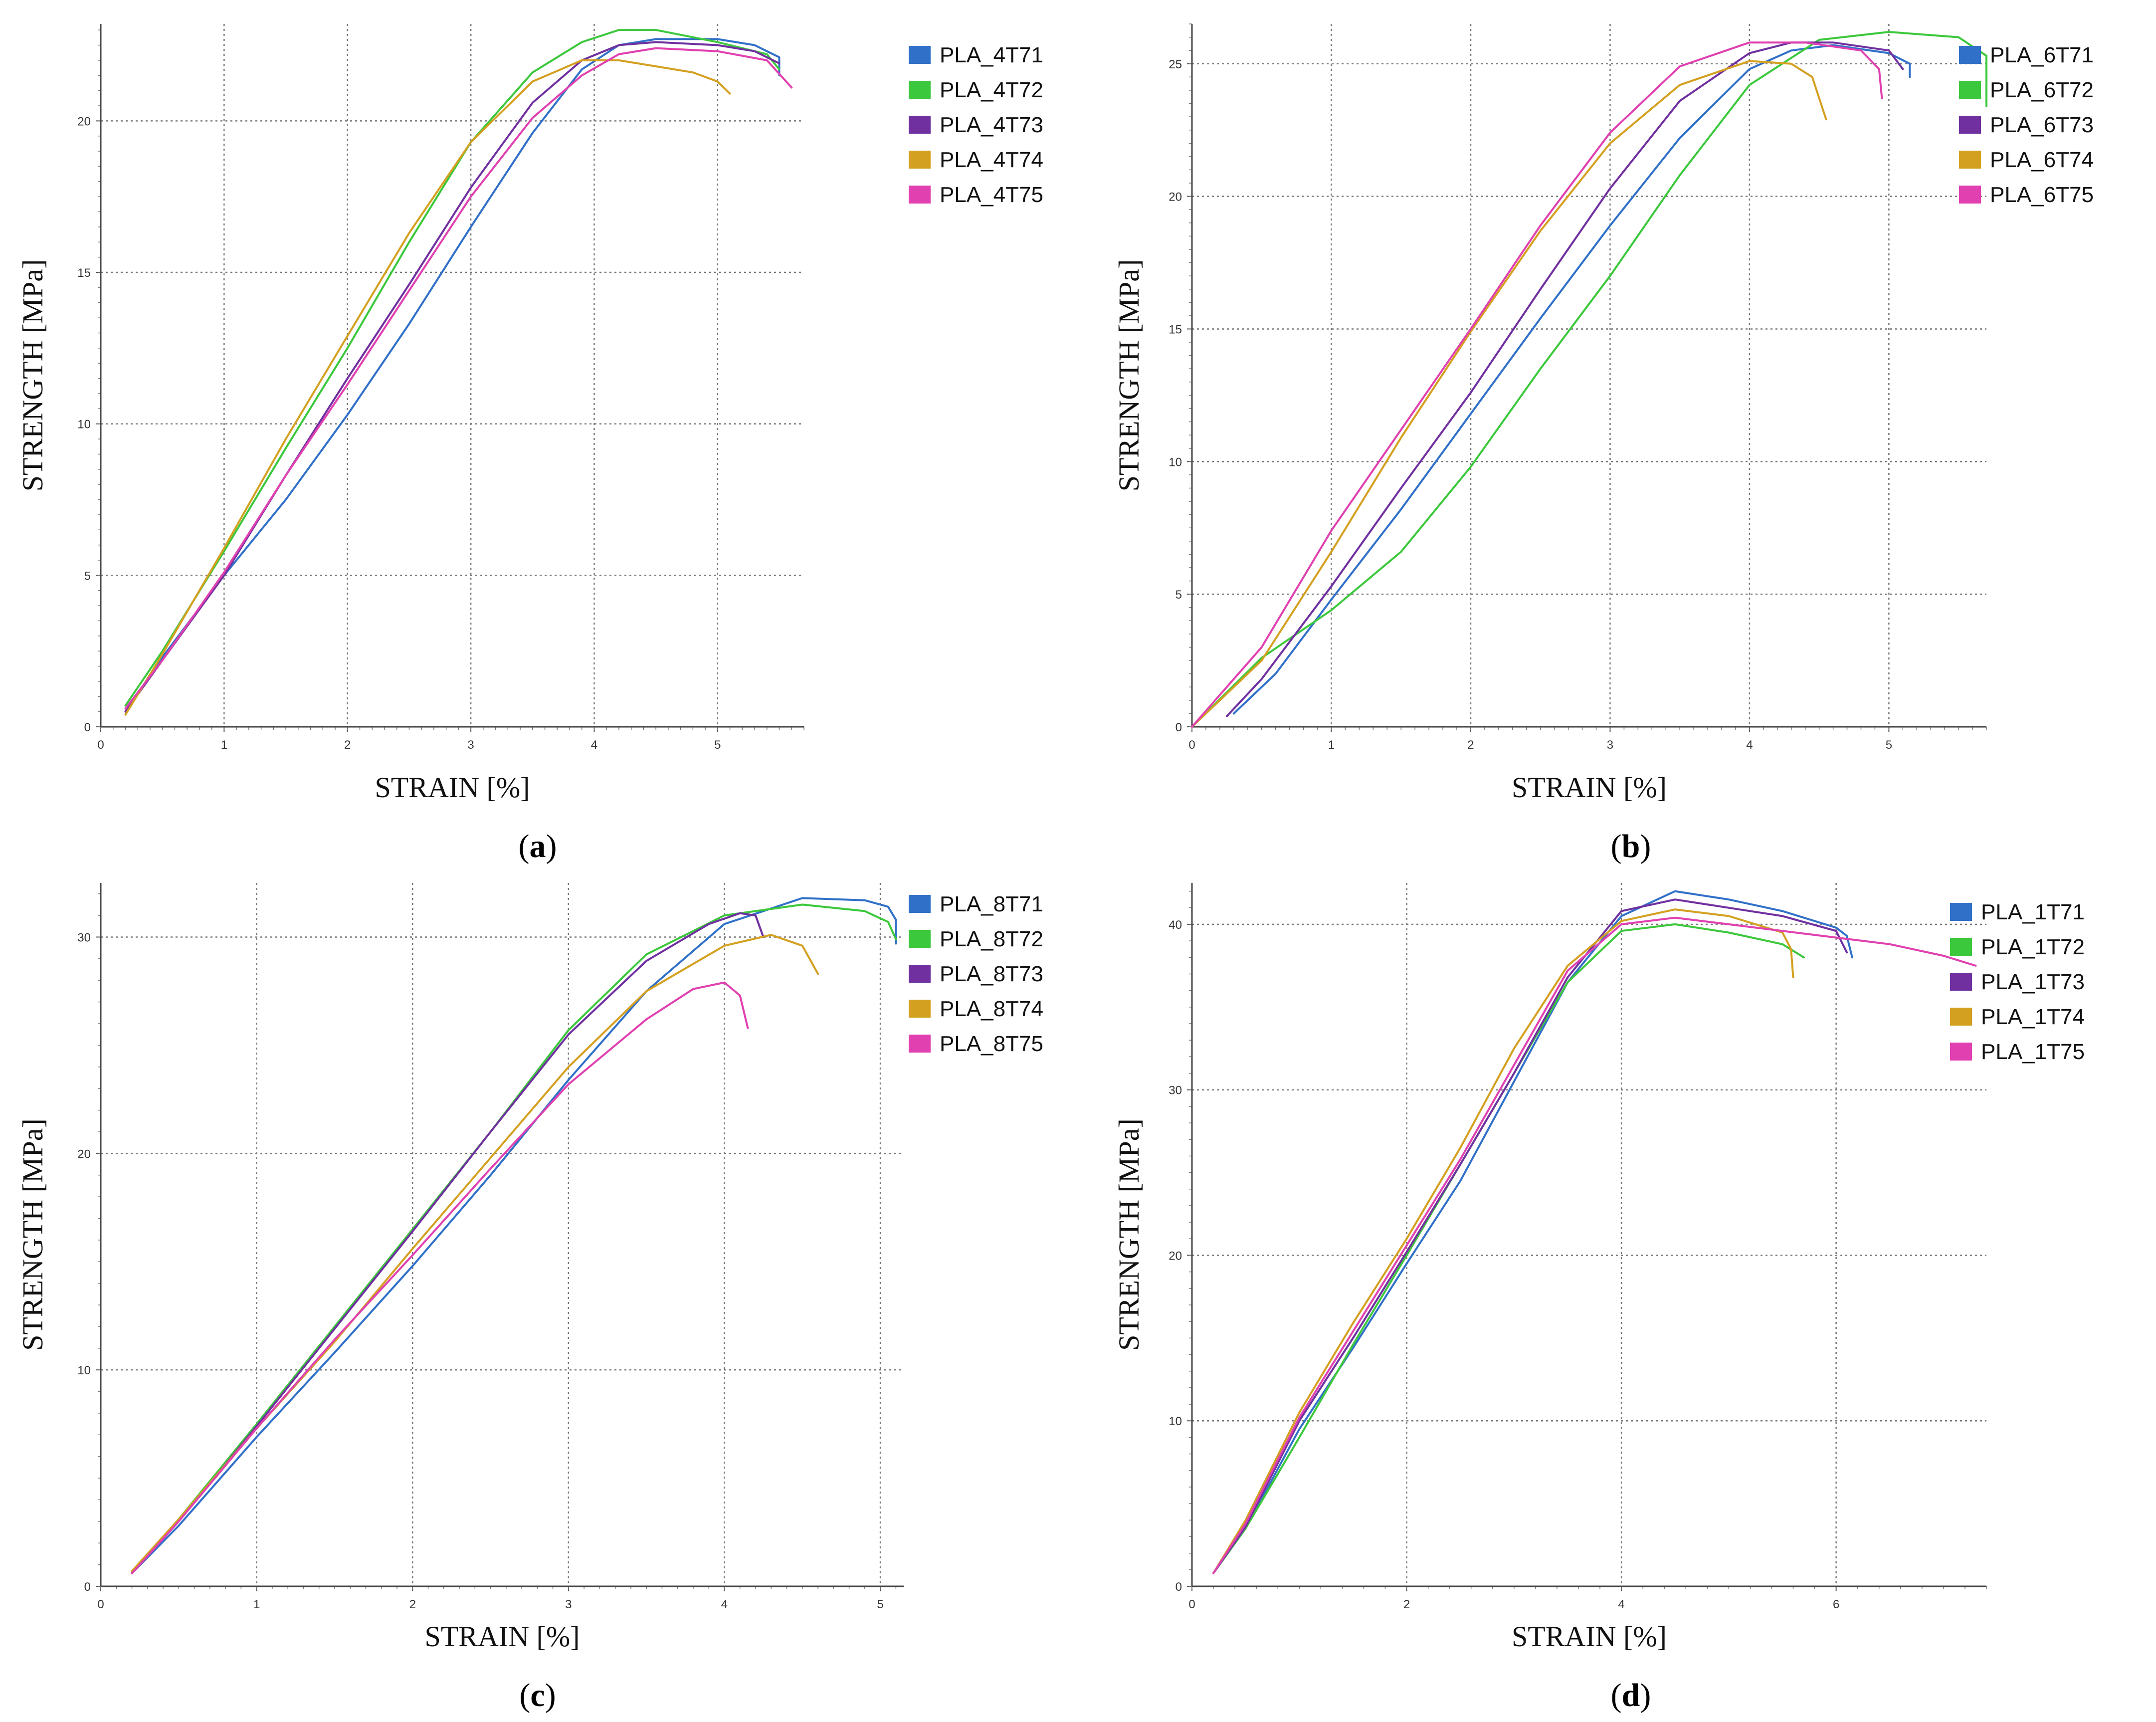 The width and height of the screenshot is (2156, 1722). Describe the element at coordinates (471, 745) in the screenshot. I see `x-tick-label: 3` at that location.